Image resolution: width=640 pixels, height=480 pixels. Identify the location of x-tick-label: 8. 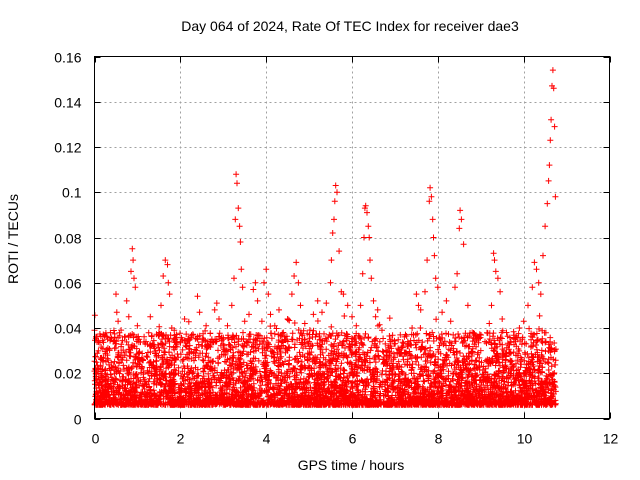
(439, 439).